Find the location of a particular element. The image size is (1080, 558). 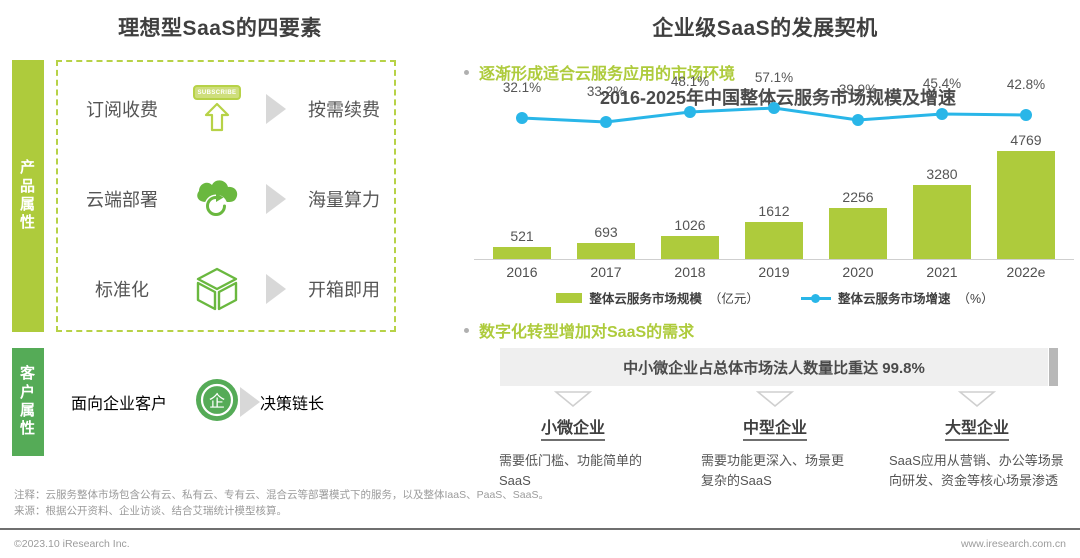

chart-x-axis is located at coordinates (774, 259).